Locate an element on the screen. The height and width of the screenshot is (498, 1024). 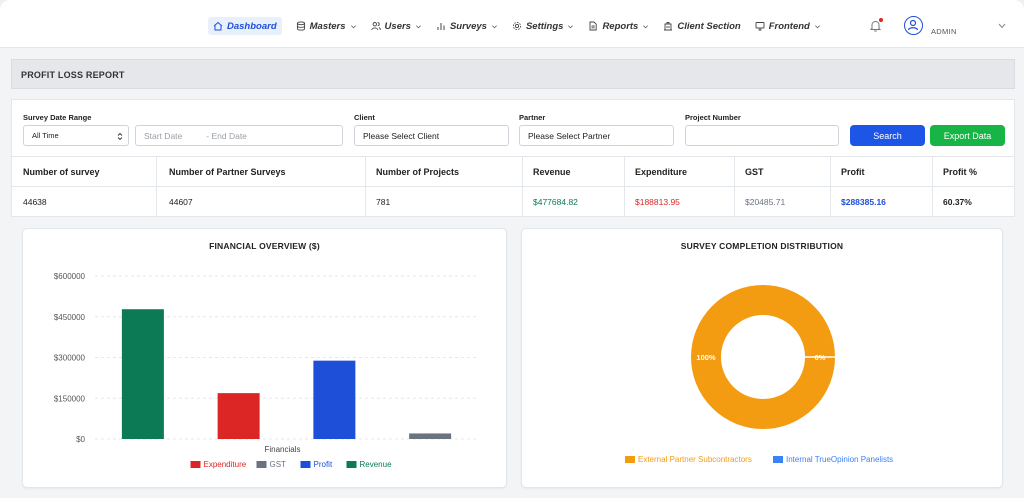
value-profit-percent: 60.37% is located at coordinates (957, 202).